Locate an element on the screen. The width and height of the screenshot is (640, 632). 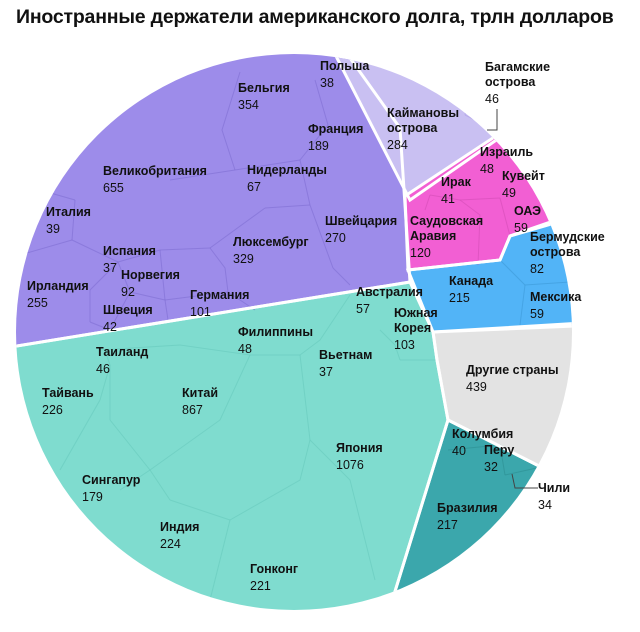
leader-line-багамские-острова is located at coordinates (492, 120).